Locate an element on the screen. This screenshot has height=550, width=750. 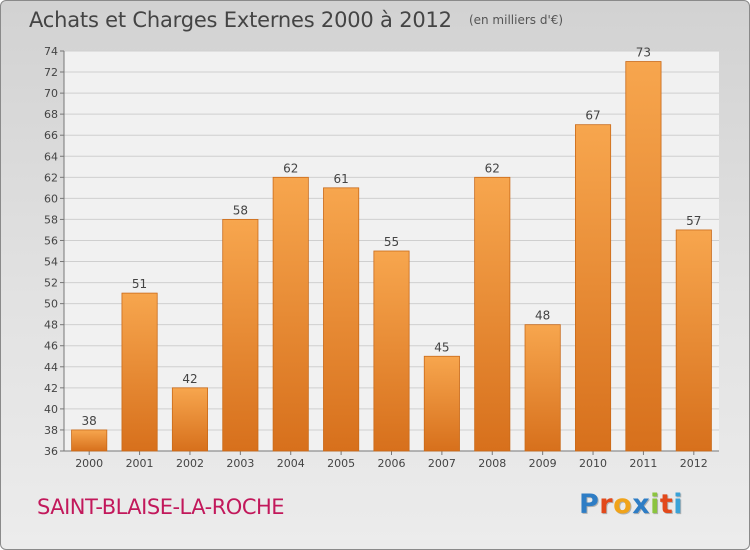
y-tick-label: 74 is located at coordinates (51, 51).